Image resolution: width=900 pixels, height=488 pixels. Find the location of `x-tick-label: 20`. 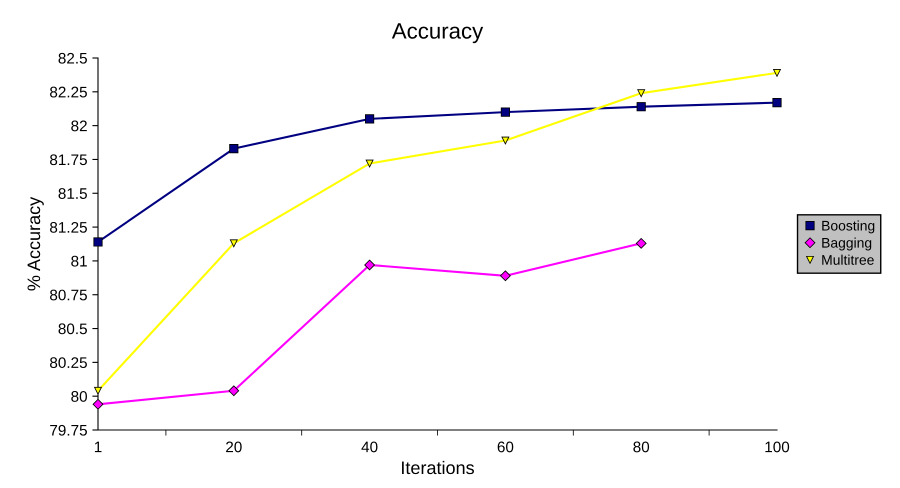

x-tick-label: 20 is located at coordinates (234, 447).